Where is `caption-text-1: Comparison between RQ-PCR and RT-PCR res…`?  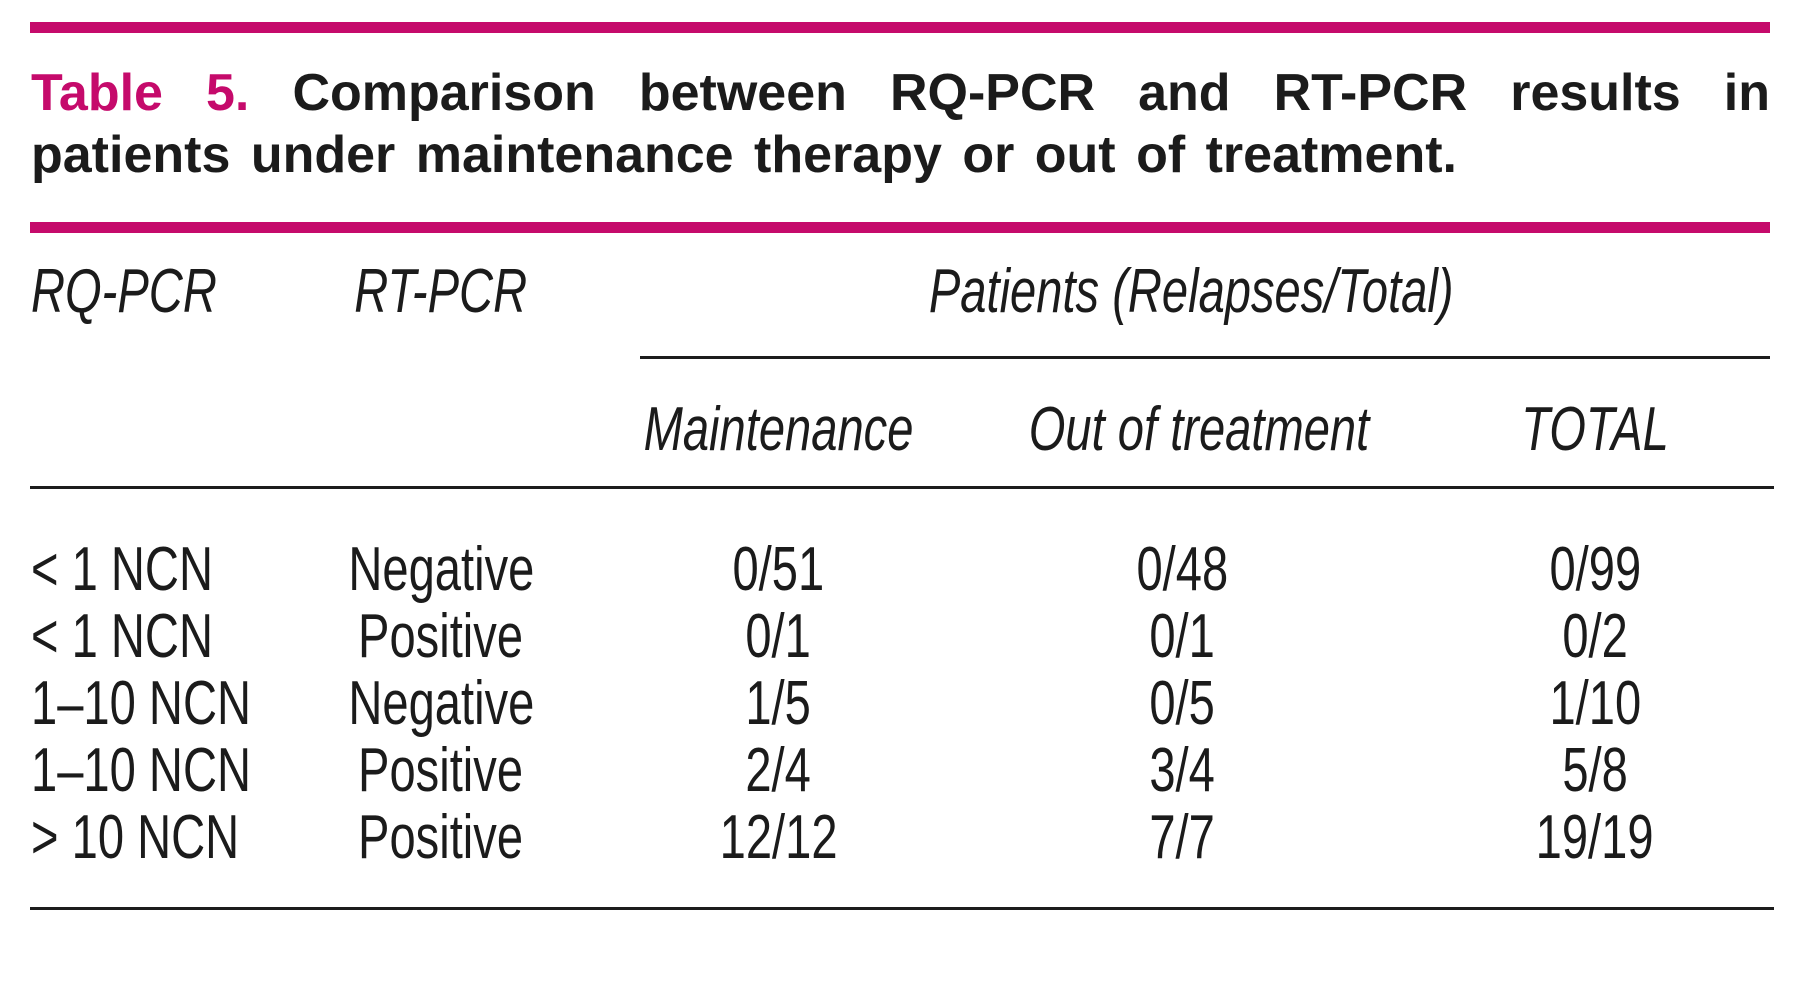 caption-text-1: Comparison between RQ-PCR and RT-PCR res… is located at coordinates (1031, 93).